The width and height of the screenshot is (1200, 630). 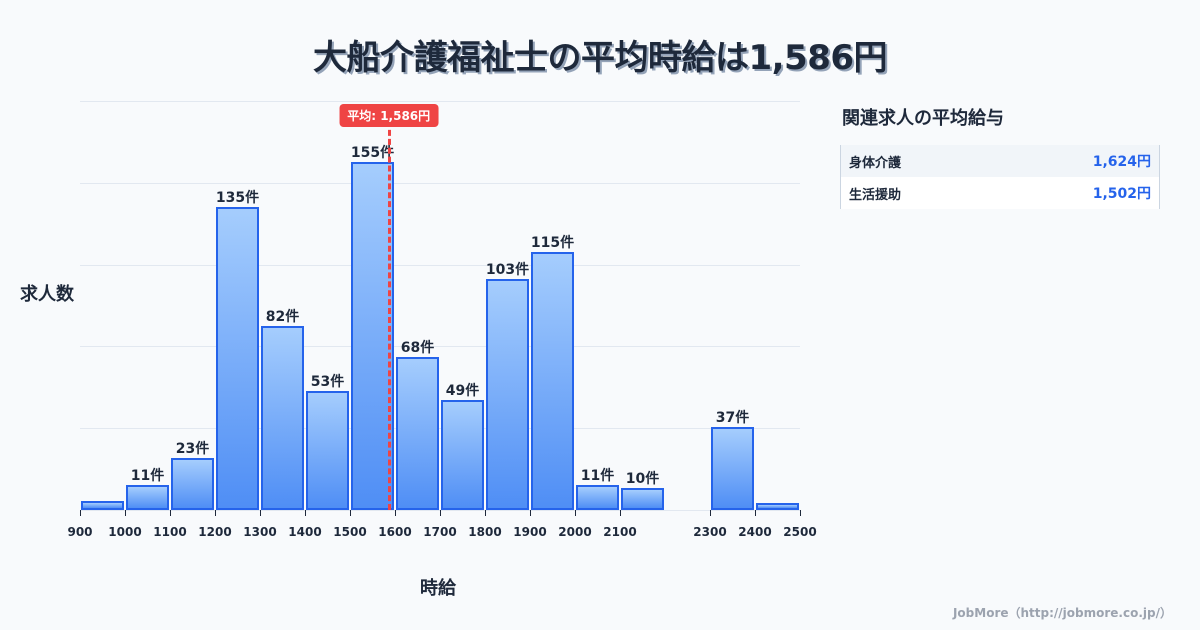 I want to click on x-tick-label: 1100, so click(x=170, y=532).